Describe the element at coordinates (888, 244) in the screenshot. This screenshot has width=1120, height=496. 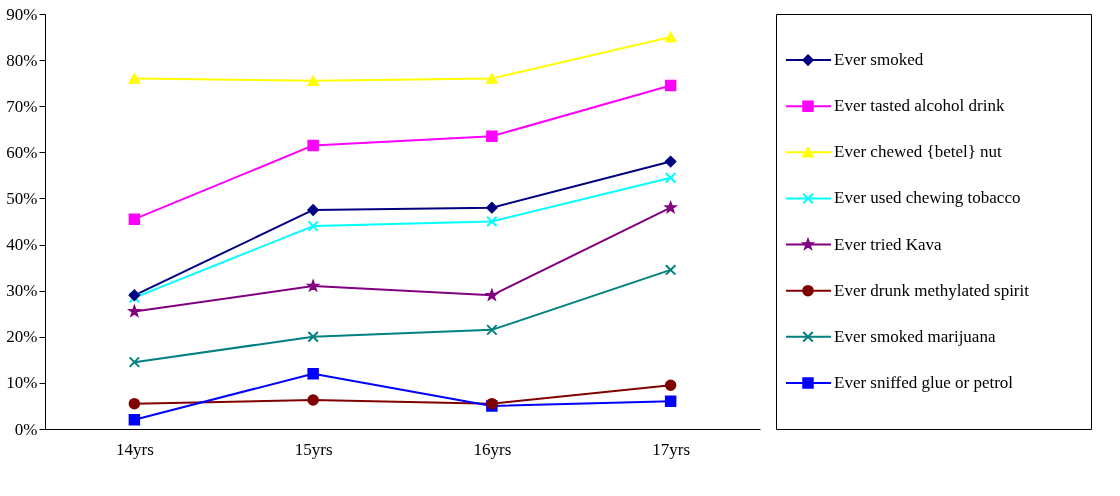
I see `legend-label: Ever tried Kava` at that location.